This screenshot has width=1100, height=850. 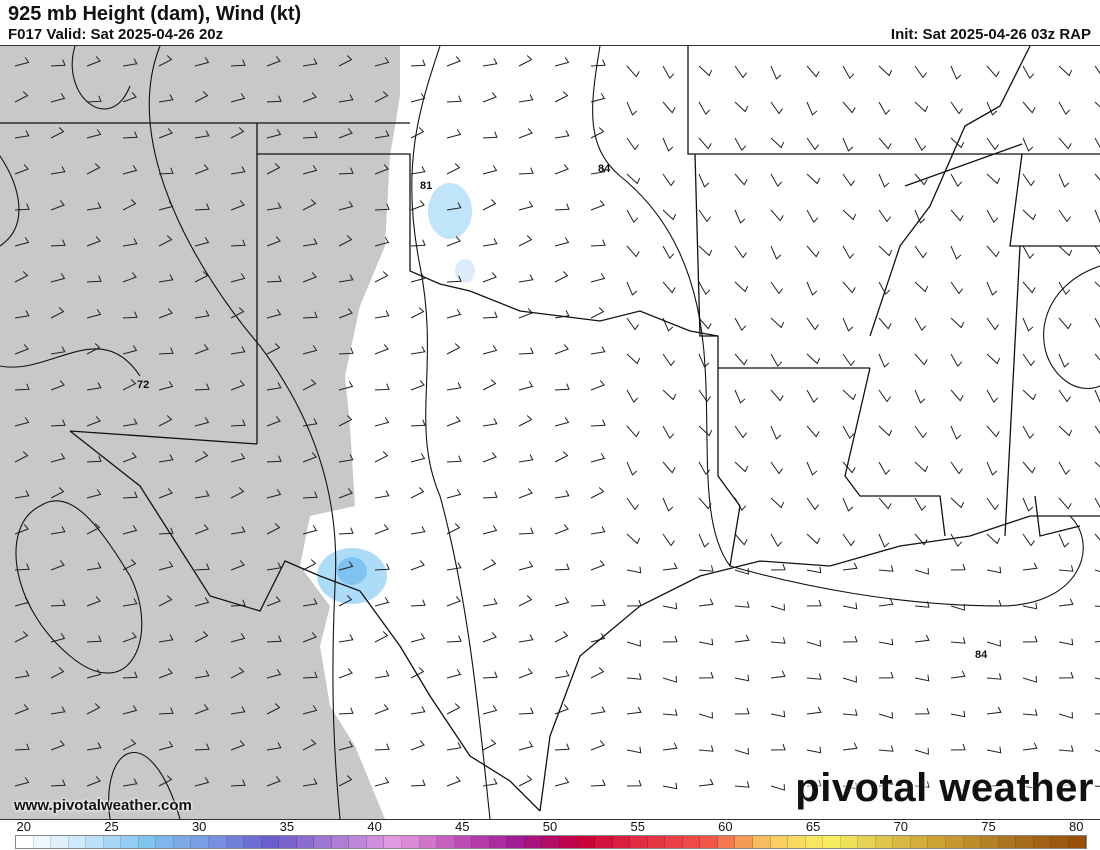 I want to click on colorbar-tick-label: 75, so click(x=988, y=826).